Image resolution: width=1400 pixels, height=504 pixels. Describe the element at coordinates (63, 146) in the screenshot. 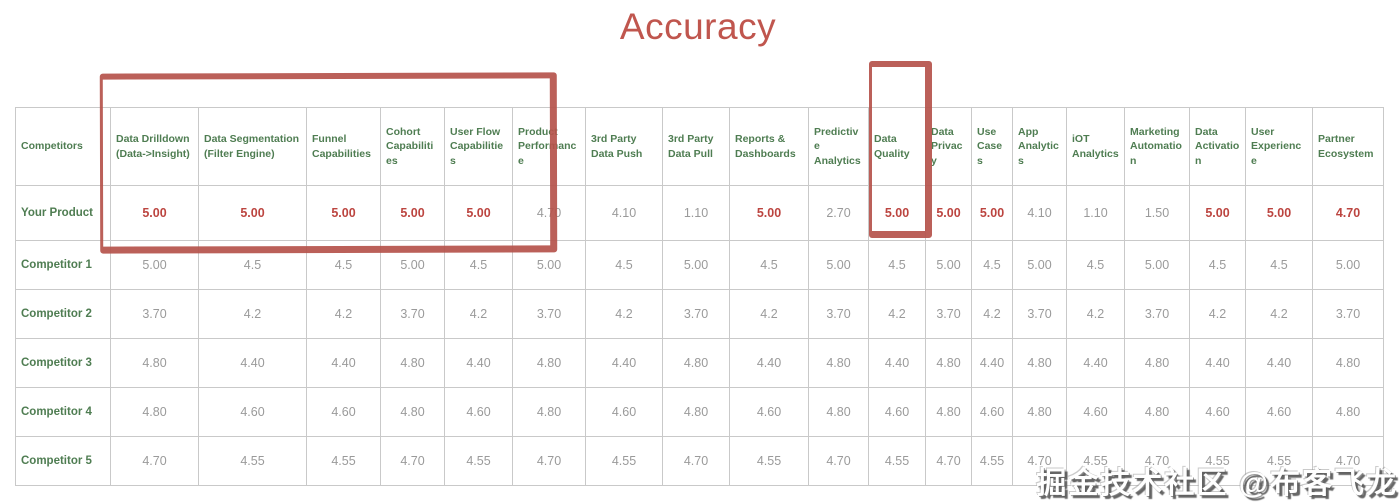

I see `corner-header: Competitors` at that location.